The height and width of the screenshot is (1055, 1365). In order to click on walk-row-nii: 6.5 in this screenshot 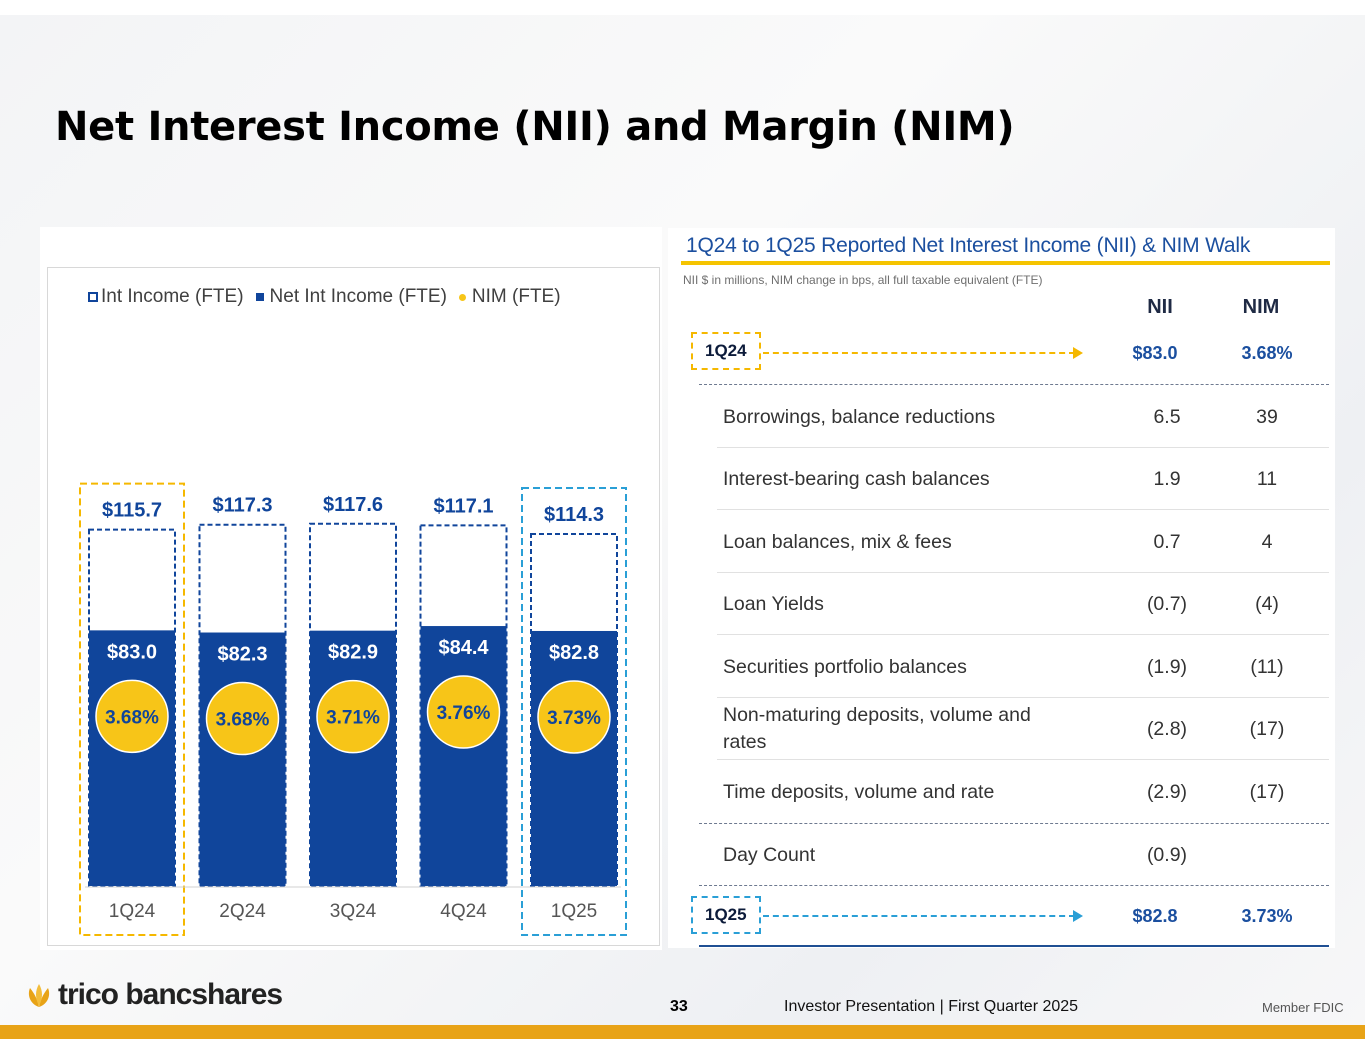, I will do `click(1167, 416)`.